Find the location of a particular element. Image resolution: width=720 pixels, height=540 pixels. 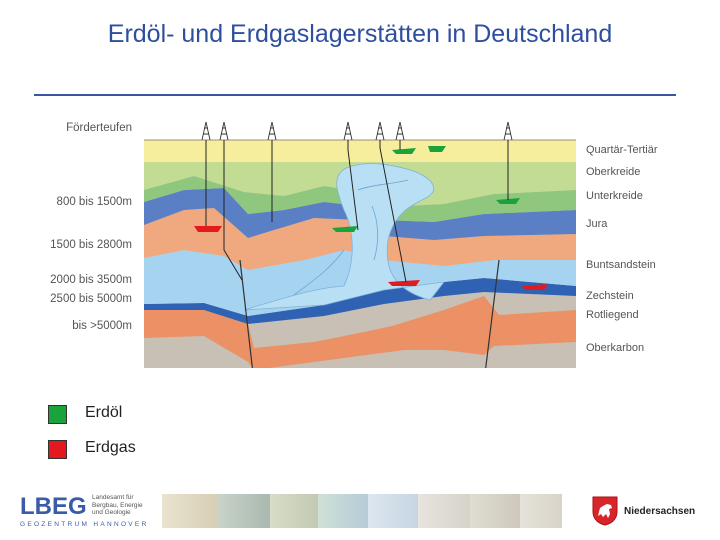

layer-label: Oberkreide is located at coordinates (613, 172).